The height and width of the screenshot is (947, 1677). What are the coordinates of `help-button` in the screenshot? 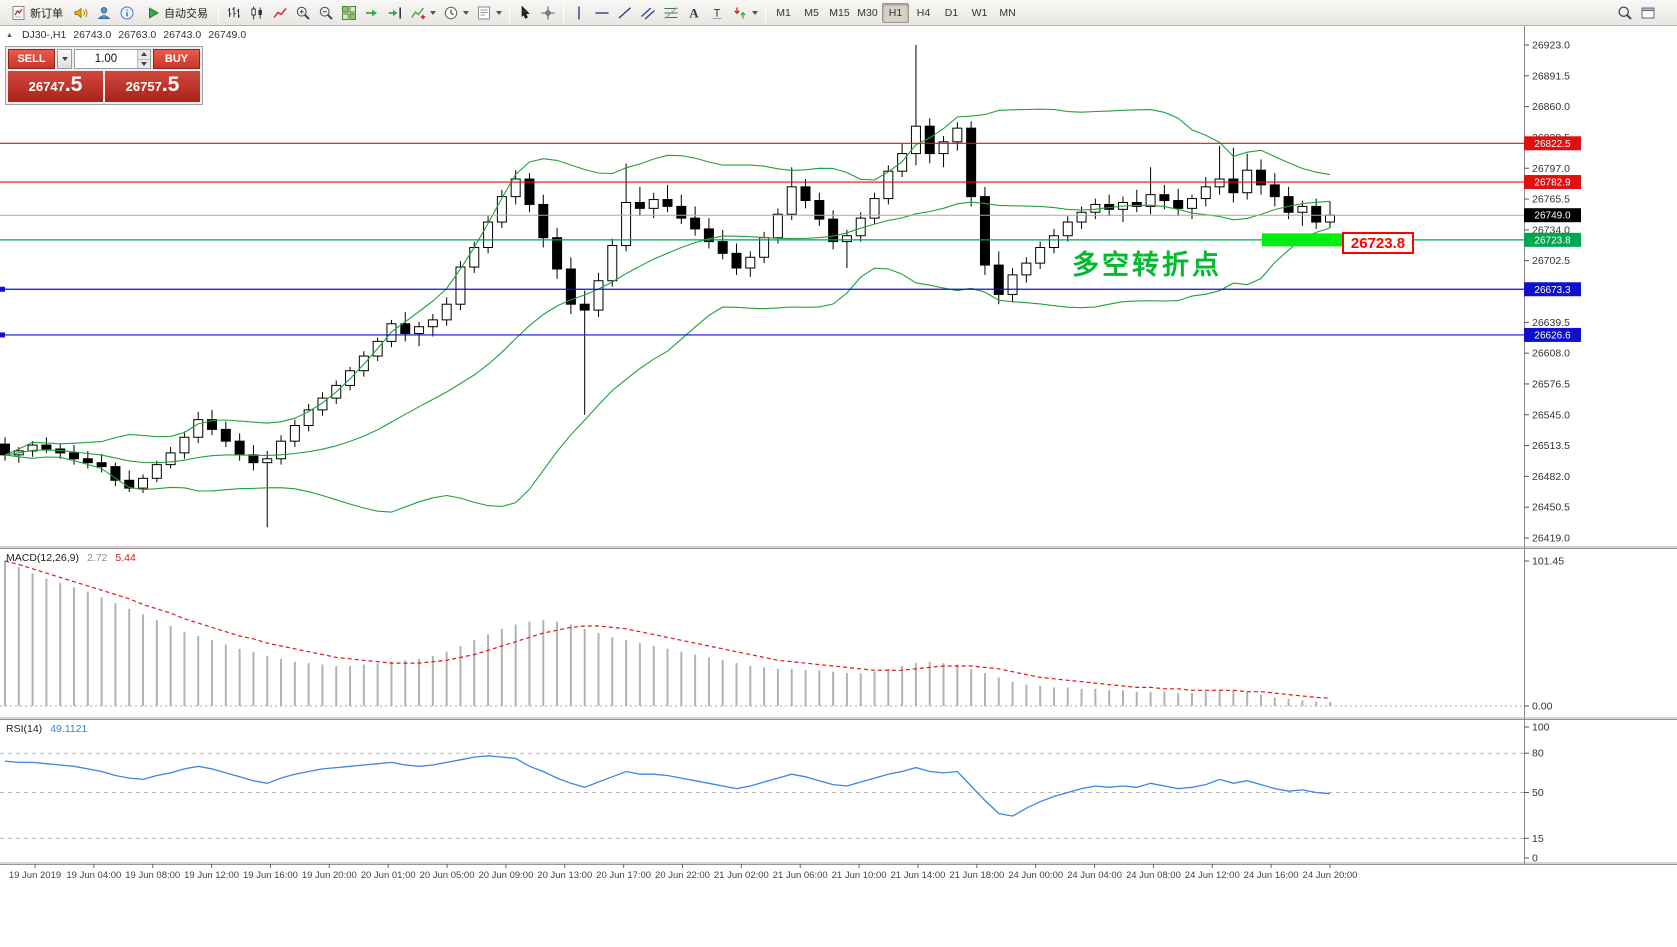 It's located at (127, 13).